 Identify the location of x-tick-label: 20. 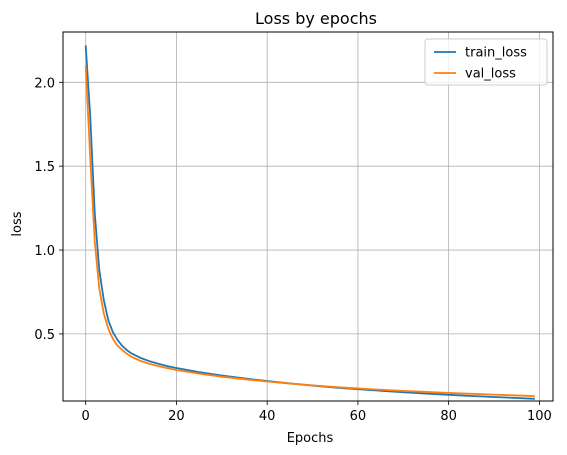
(176, 416).